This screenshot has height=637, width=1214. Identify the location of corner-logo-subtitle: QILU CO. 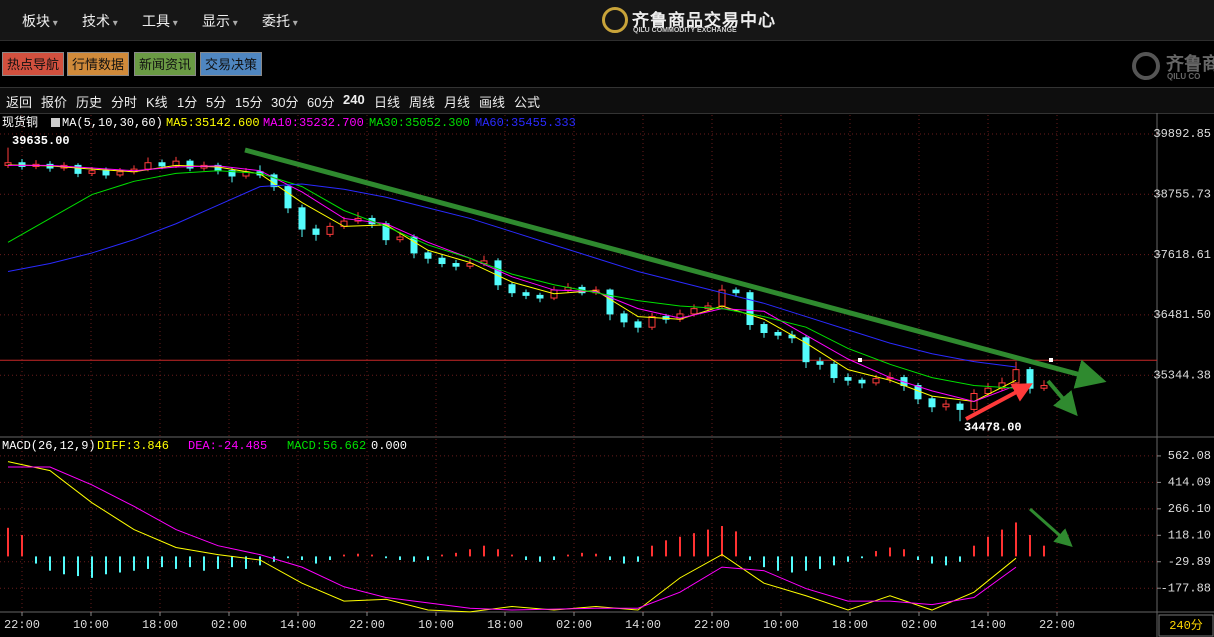
(1184, 76).